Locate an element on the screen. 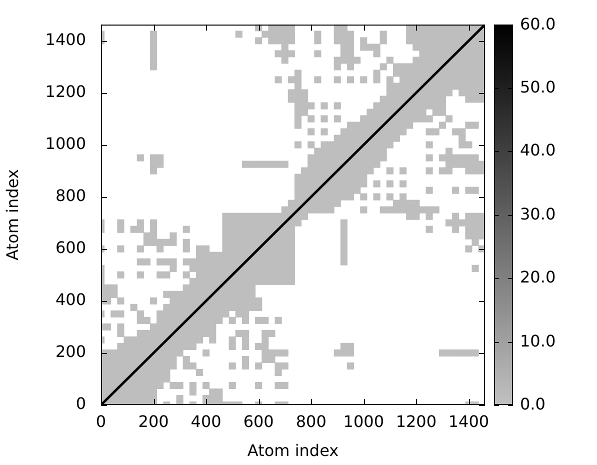  x-tick-label: 800 is located at coordinates (311, 421).